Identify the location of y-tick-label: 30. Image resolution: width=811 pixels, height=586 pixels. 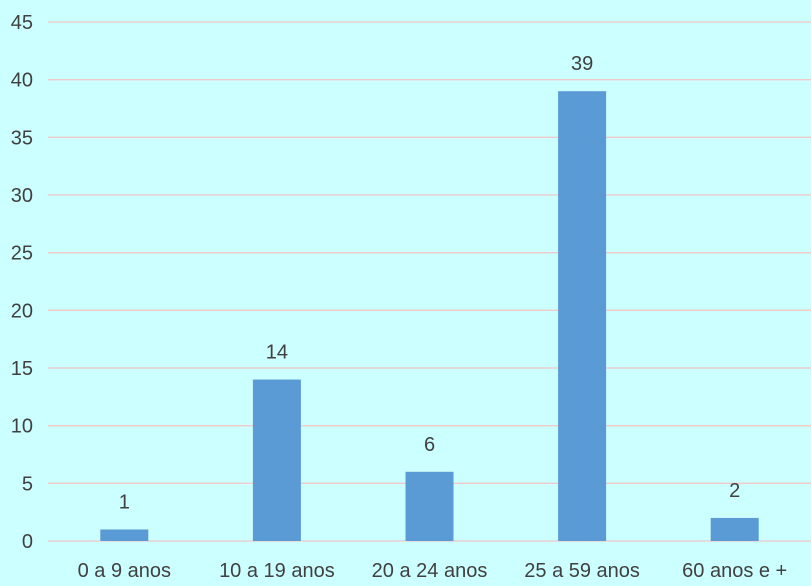
(22, 196).